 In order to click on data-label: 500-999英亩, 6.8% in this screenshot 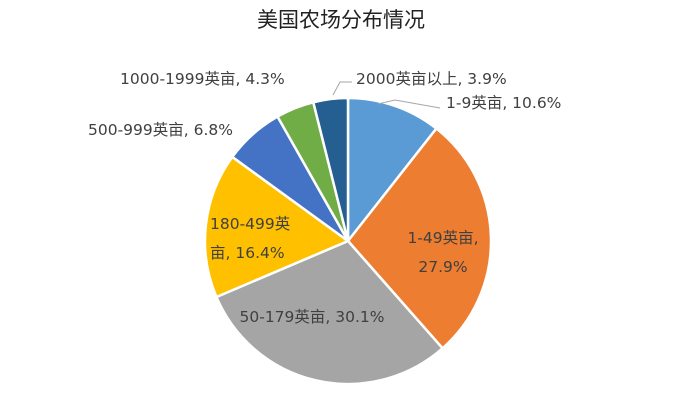, I will do `click(160, 130)`.